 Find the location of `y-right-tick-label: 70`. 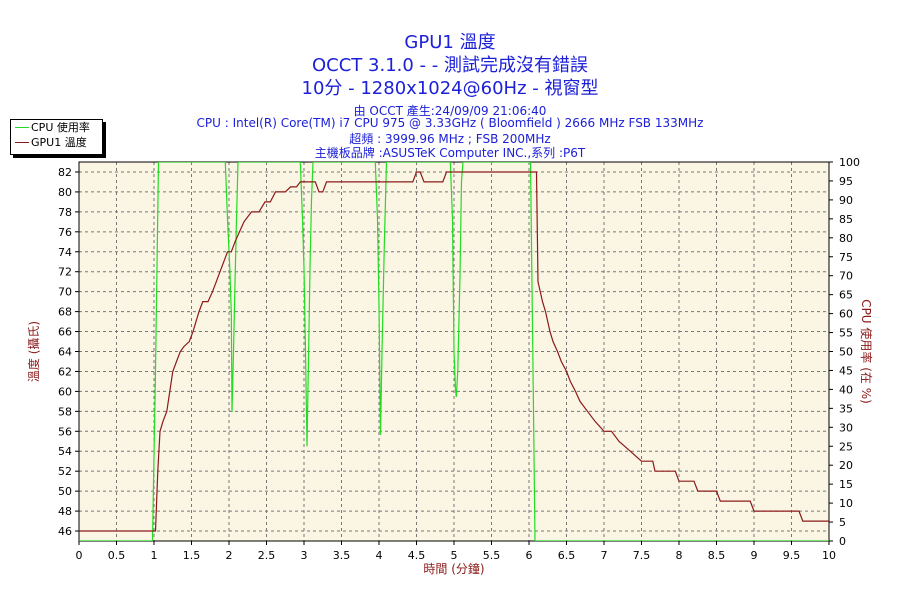

y-right-tick-label: 70 is located at coordinates (846, 276).